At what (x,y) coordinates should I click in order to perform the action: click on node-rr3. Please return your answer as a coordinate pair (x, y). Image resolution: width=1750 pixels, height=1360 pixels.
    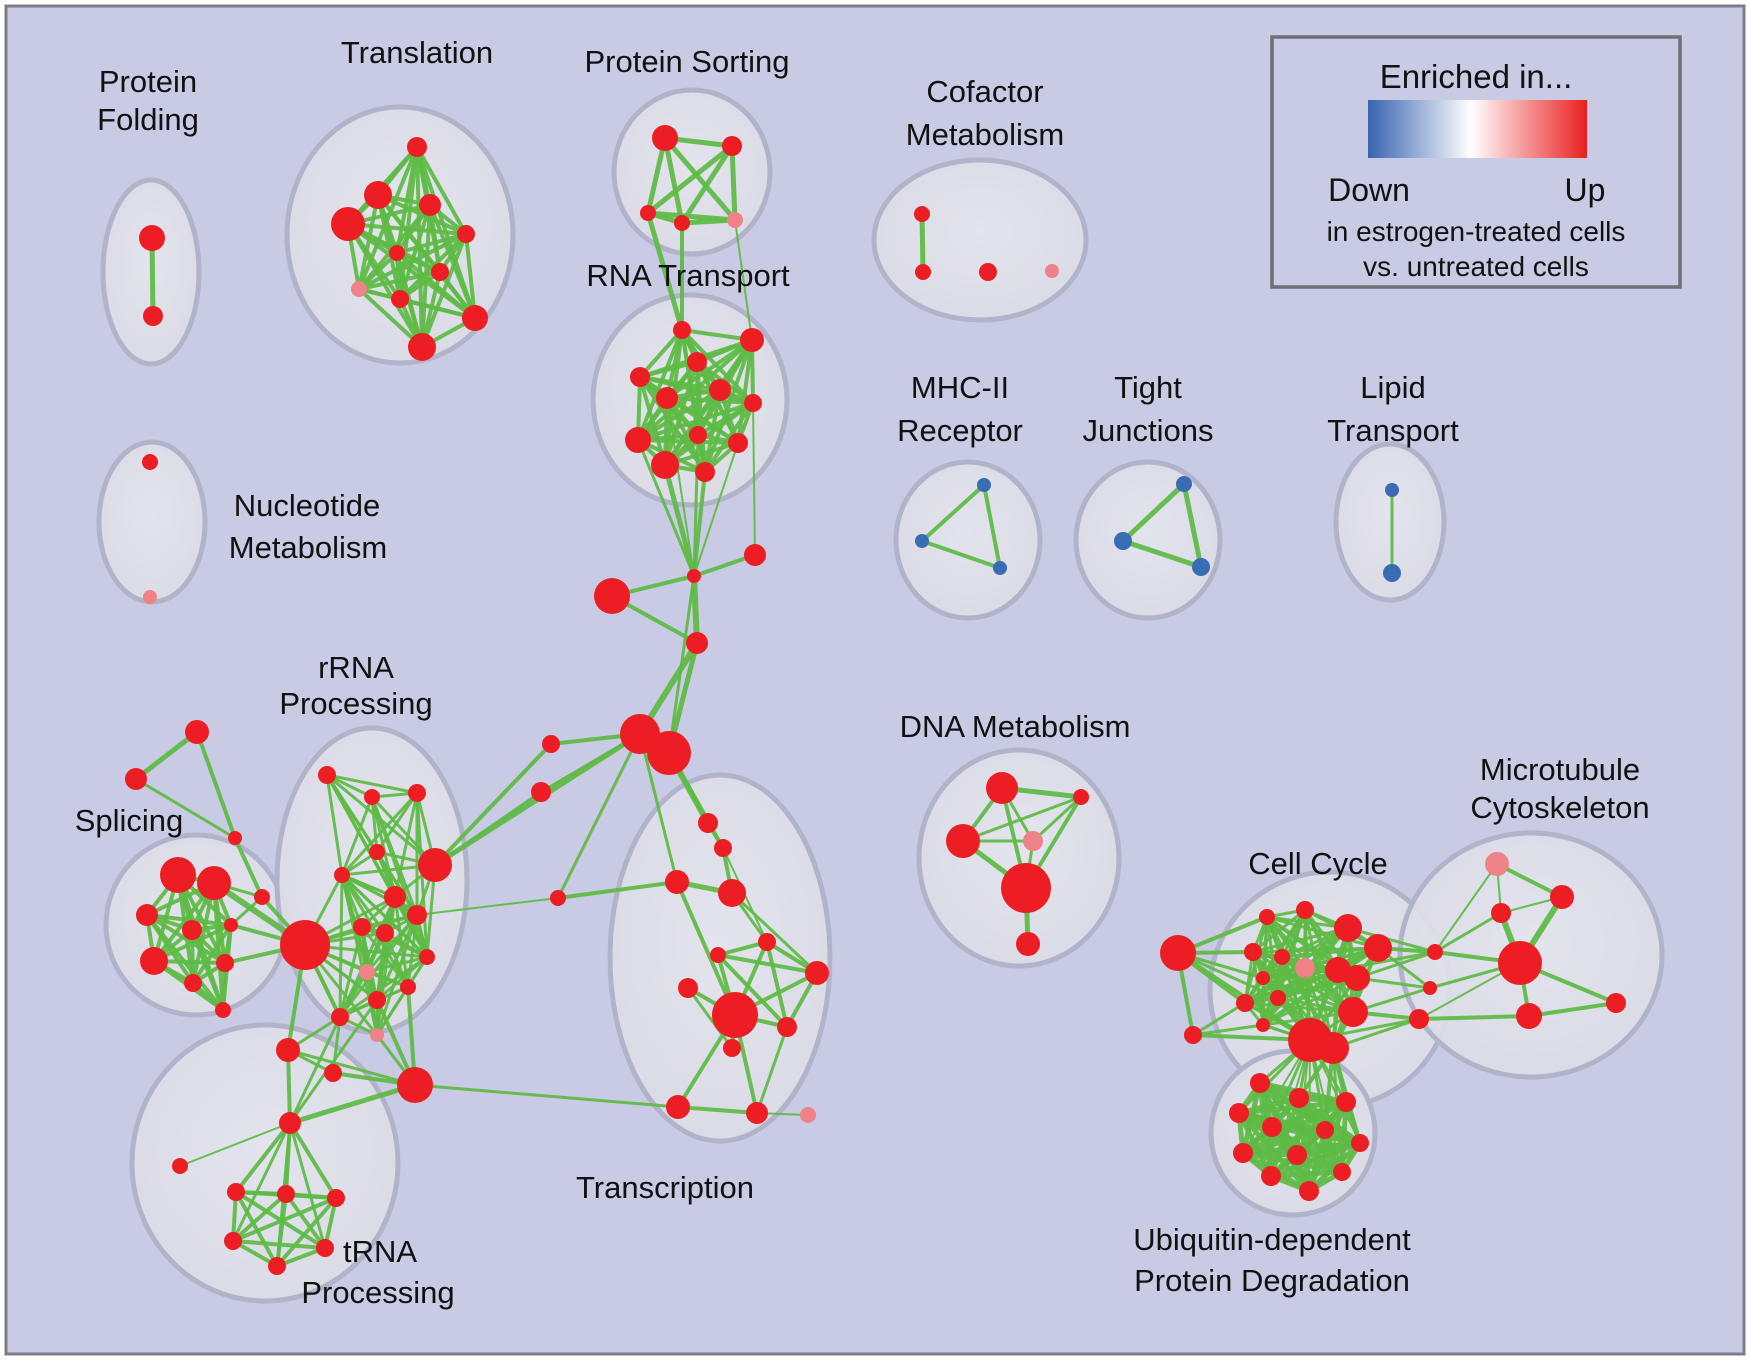
    Looking at the image, I should click on (417, 793).